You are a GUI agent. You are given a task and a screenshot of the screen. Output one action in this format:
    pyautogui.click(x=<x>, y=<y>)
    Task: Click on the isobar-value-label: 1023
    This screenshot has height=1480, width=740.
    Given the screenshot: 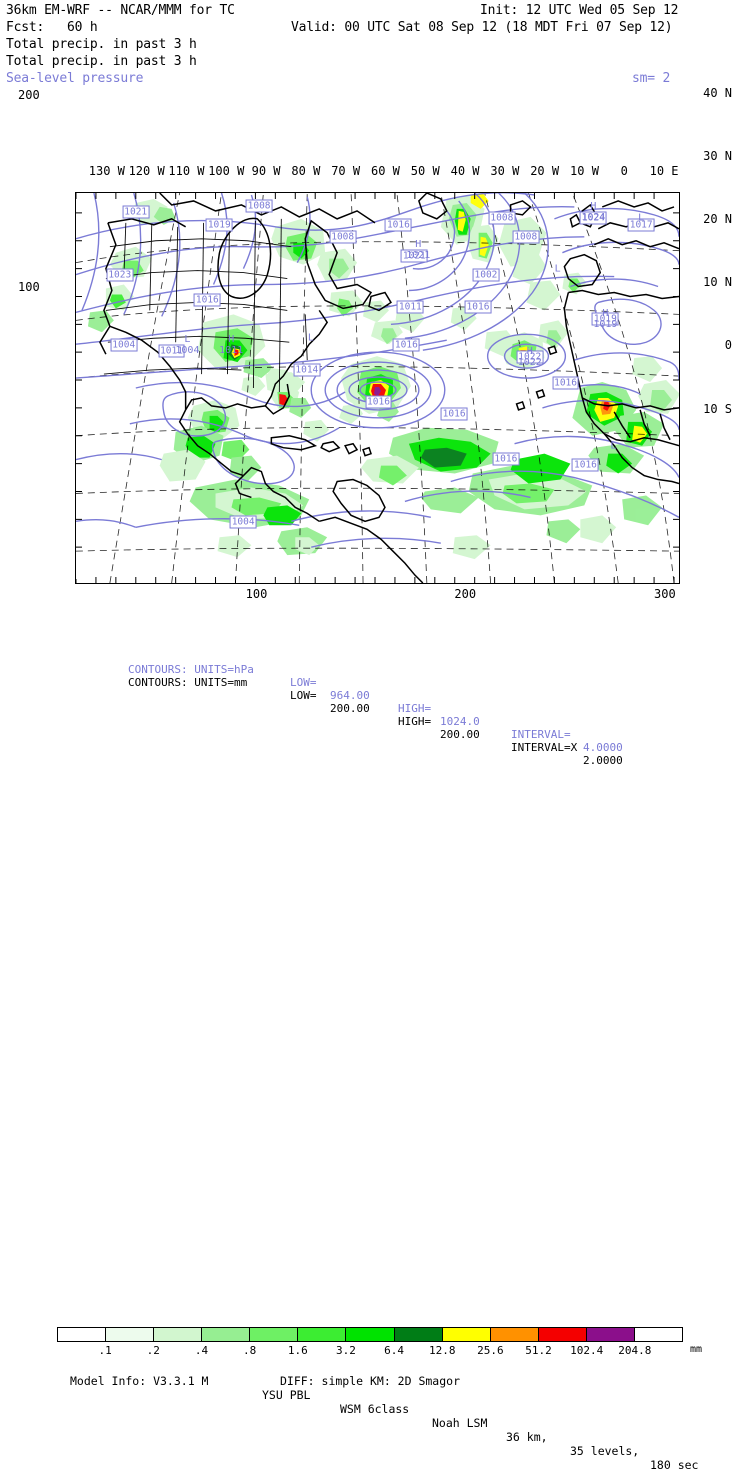 What is the action you would take?
    pyautogui.click(x=120, y=275)
    